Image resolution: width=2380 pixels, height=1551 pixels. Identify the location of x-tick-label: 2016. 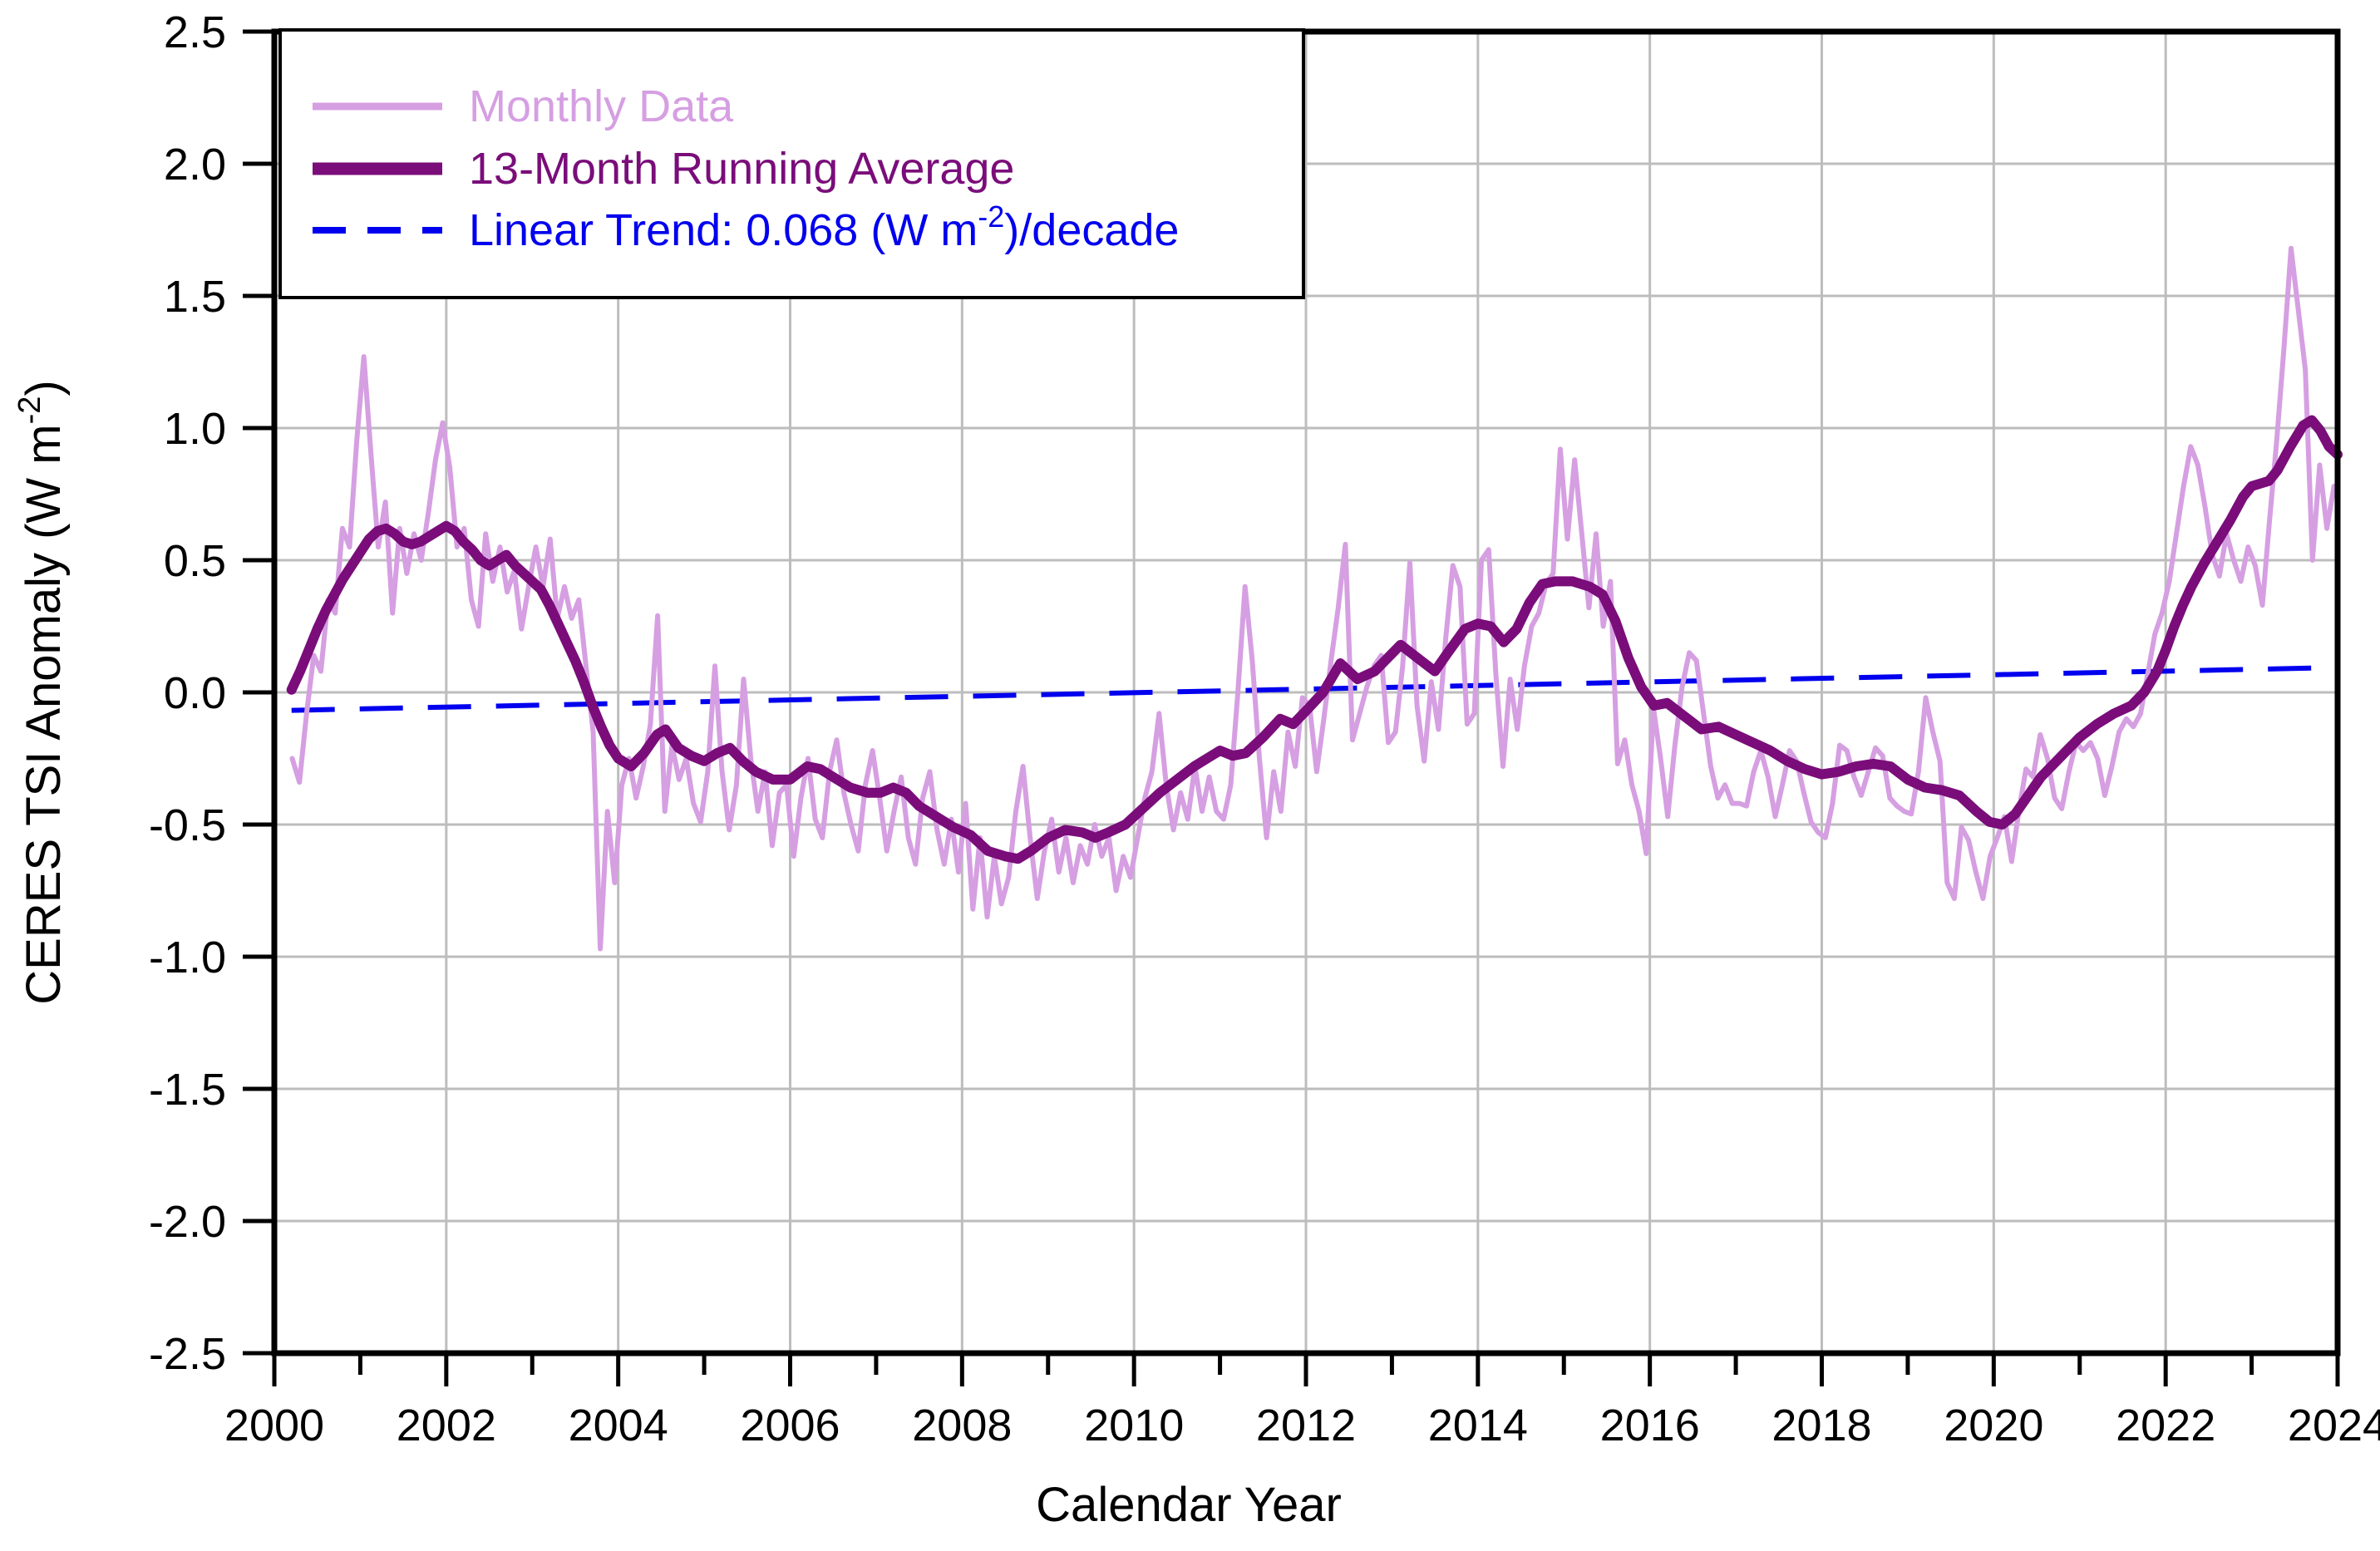
(1650, 1425).